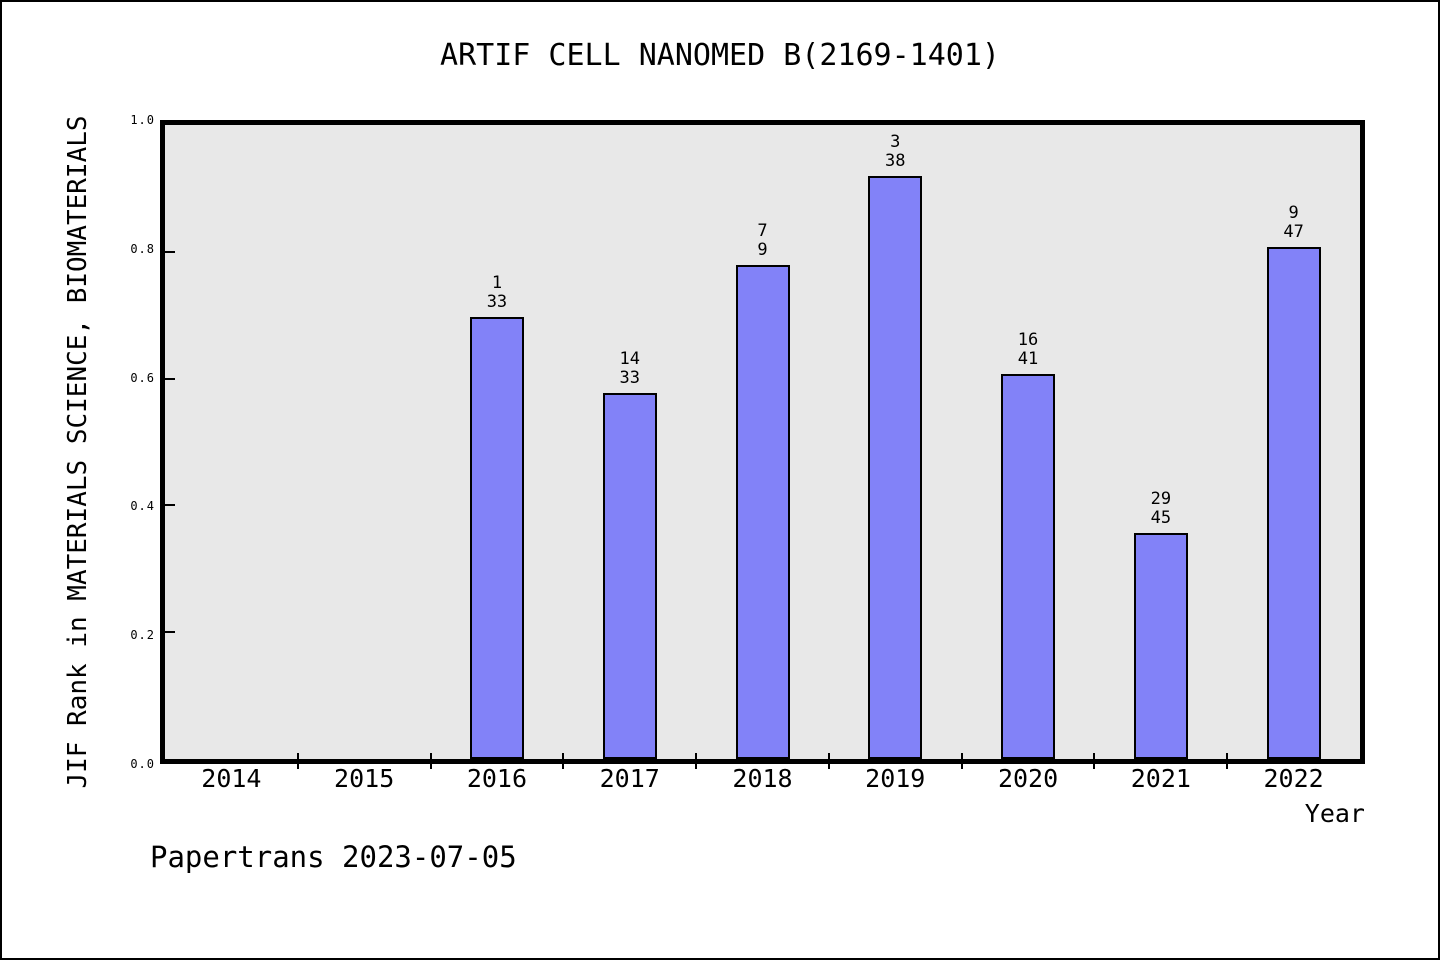 The width and height of the screenshot is (1440, 960). What do you see at coordinates (1293, 778) in the screenshot?
I see `x-category-label: 2022` at bounding box center [1293, 778].